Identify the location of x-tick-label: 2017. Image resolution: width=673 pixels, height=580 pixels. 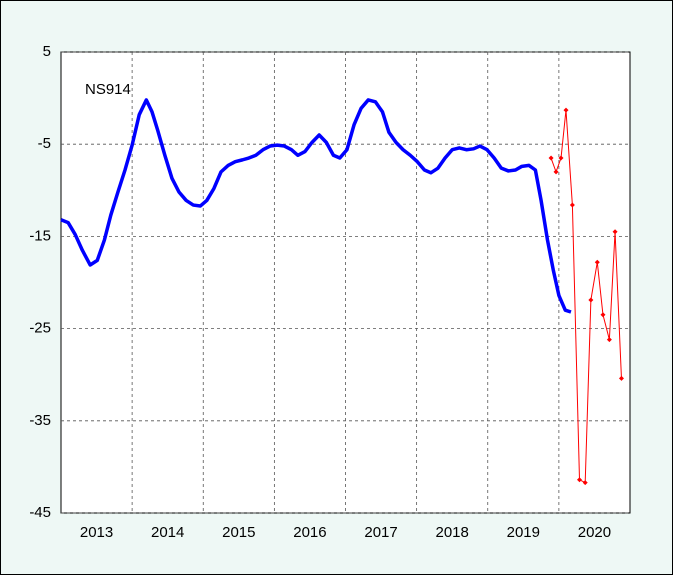
(380, 532).